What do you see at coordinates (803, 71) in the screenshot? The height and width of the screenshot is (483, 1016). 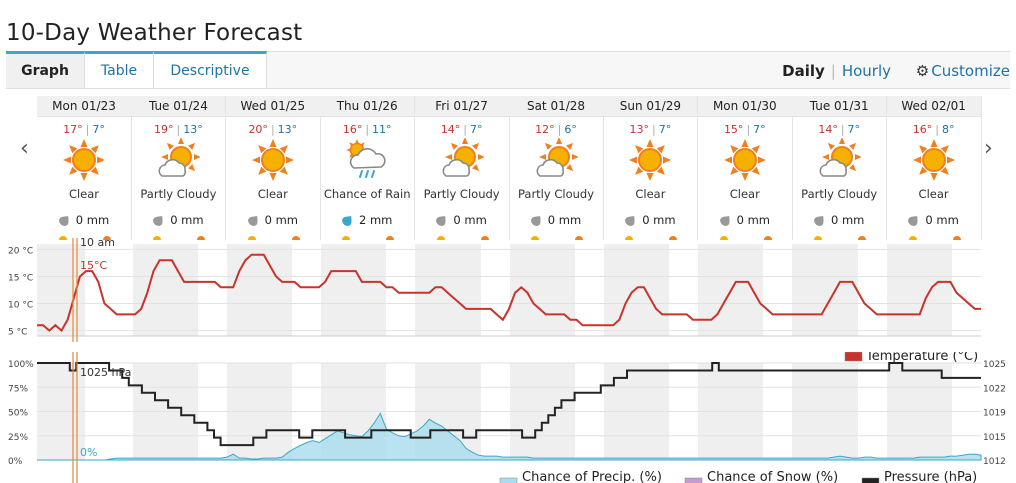 I see `daily-toggle: Daily` at bounding box center [803, 71].